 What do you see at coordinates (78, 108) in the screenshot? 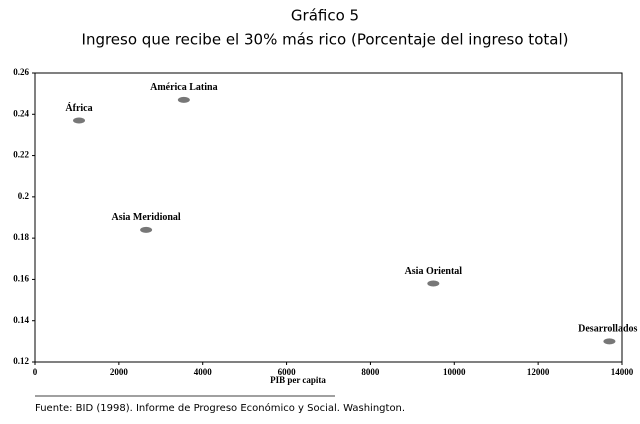
I see `point-label: África` at bounding box center [78, 108].